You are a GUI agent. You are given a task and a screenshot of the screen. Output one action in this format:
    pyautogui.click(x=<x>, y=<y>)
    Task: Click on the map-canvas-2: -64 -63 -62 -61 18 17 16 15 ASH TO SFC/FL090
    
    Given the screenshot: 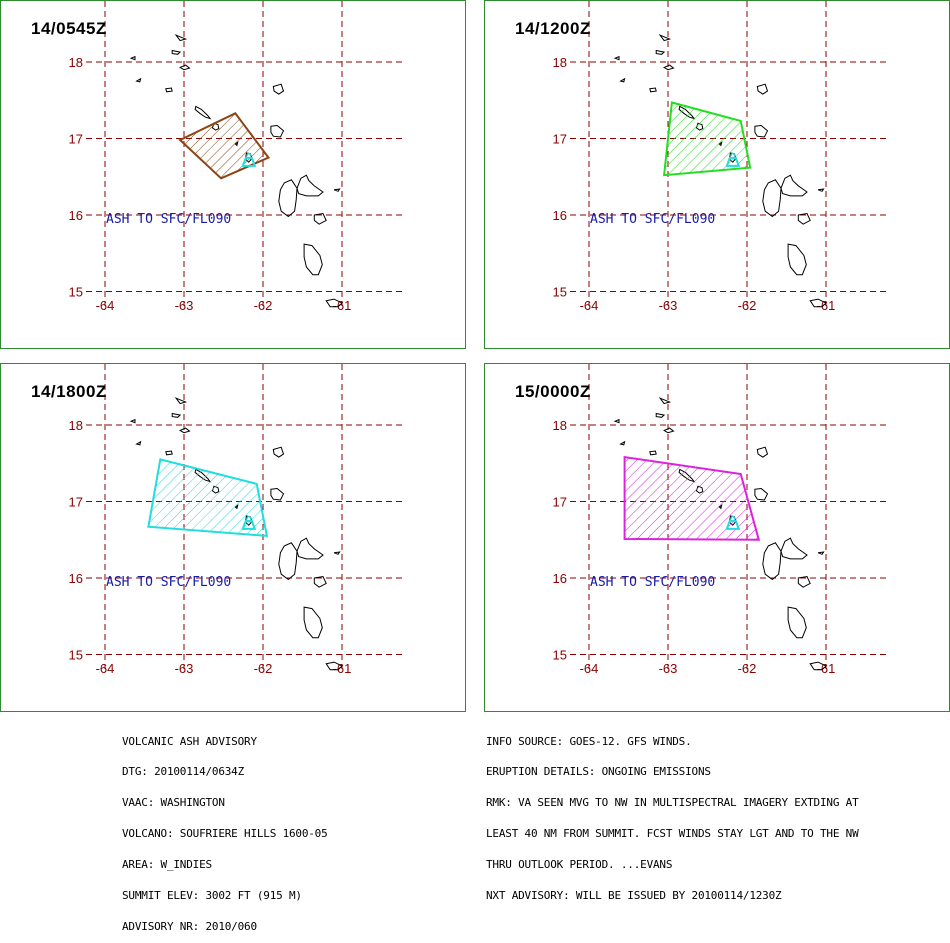 What is the action you would take?
    pyautogui.click(x=721, y=157)
    